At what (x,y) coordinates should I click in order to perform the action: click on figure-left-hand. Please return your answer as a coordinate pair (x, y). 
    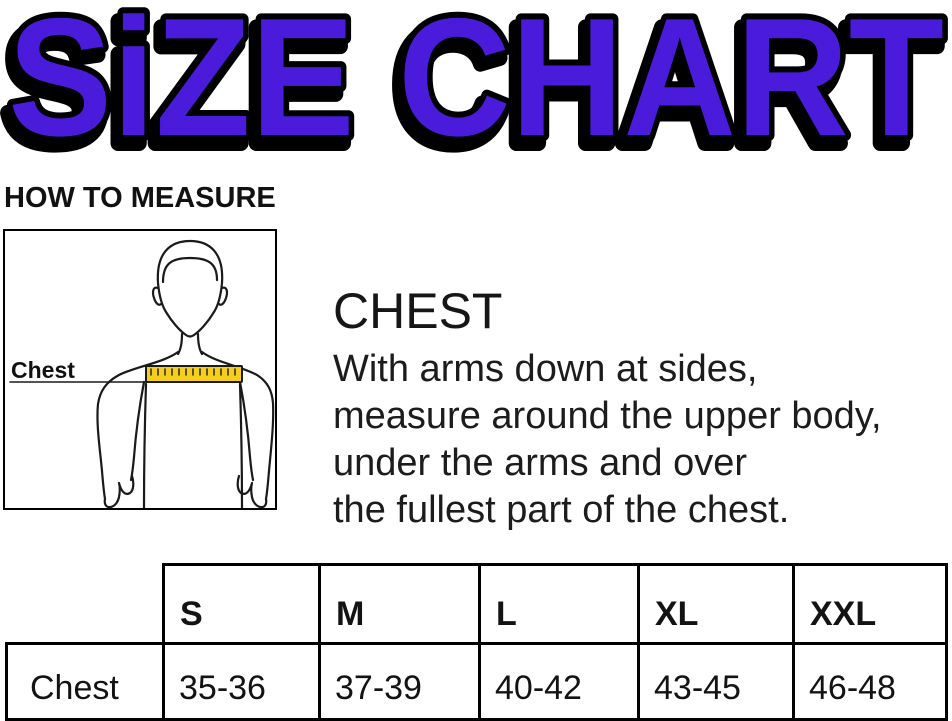
    Looking at the image, I should click on (119, 491).